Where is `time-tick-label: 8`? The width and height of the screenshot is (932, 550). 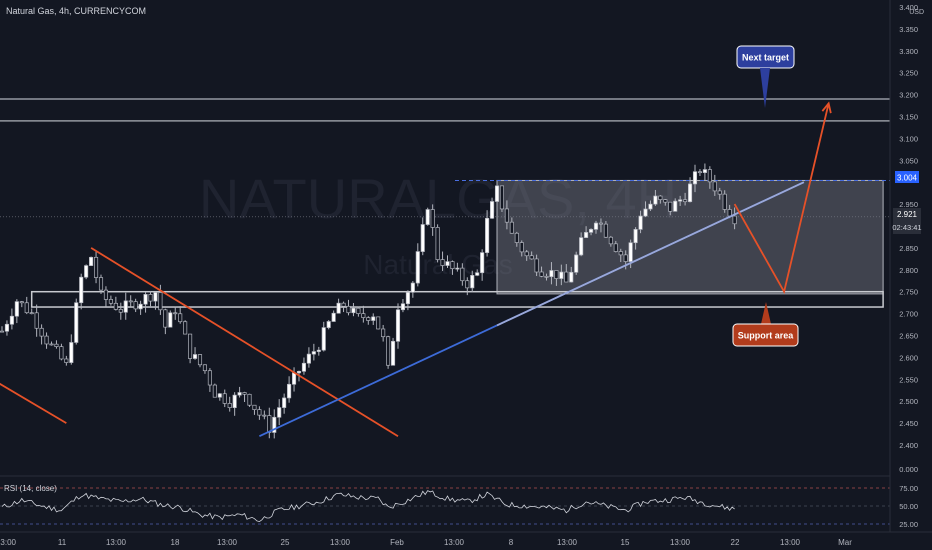 time-tick-label: 8 is located at coordinates (511, 542).